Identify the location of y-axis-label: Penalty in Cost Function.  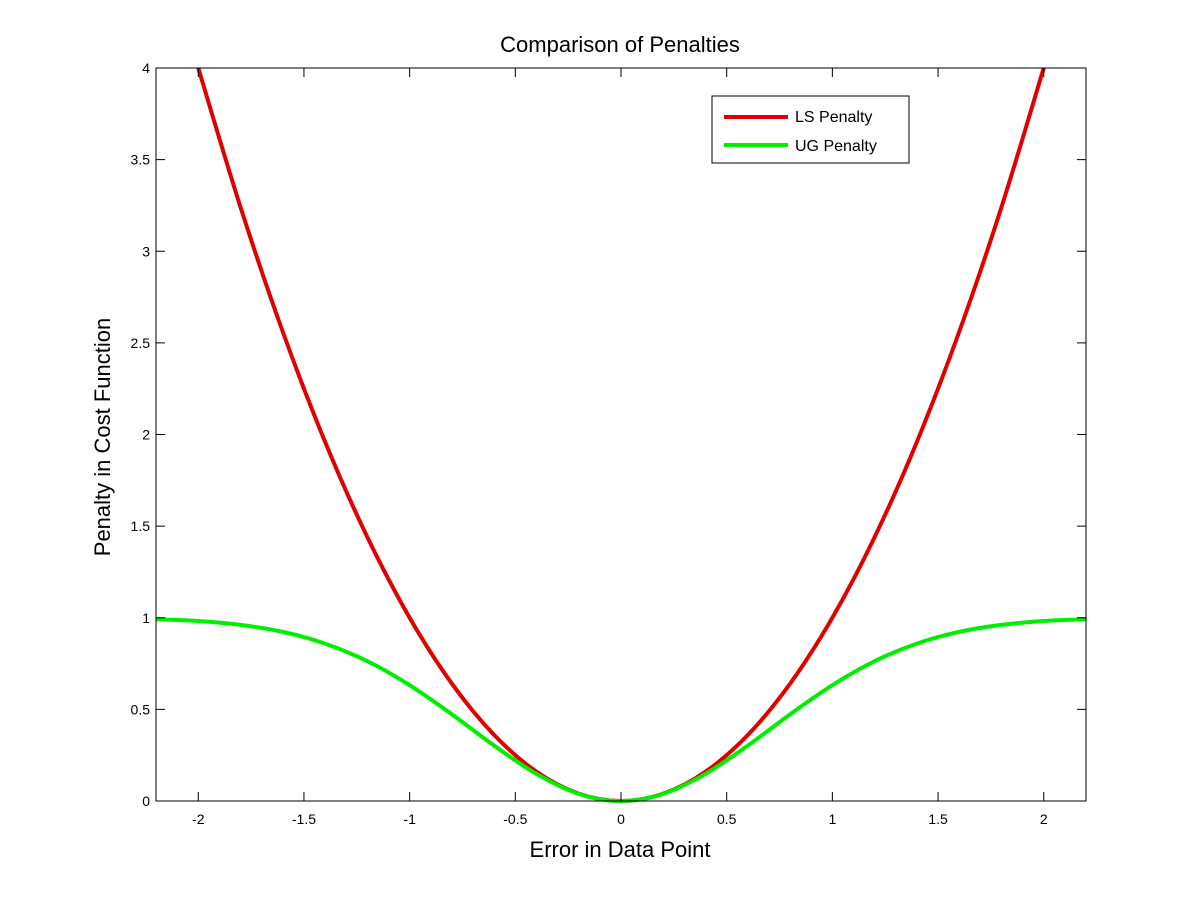
(102, 437).